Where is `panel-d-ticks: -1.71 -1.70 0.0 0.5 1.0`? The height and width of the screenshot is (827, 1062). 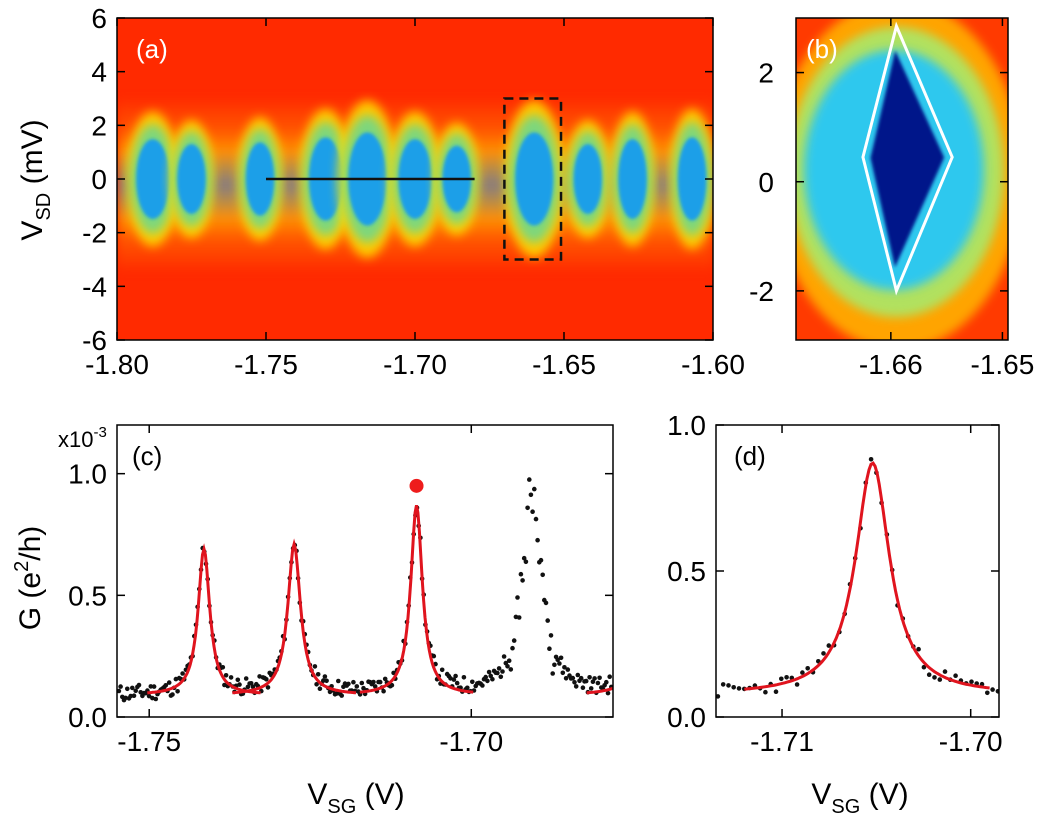 panel-d-ticks: -1.71 -1.70 0.0 0.5 1.0 is located at coordinates (835, 583).